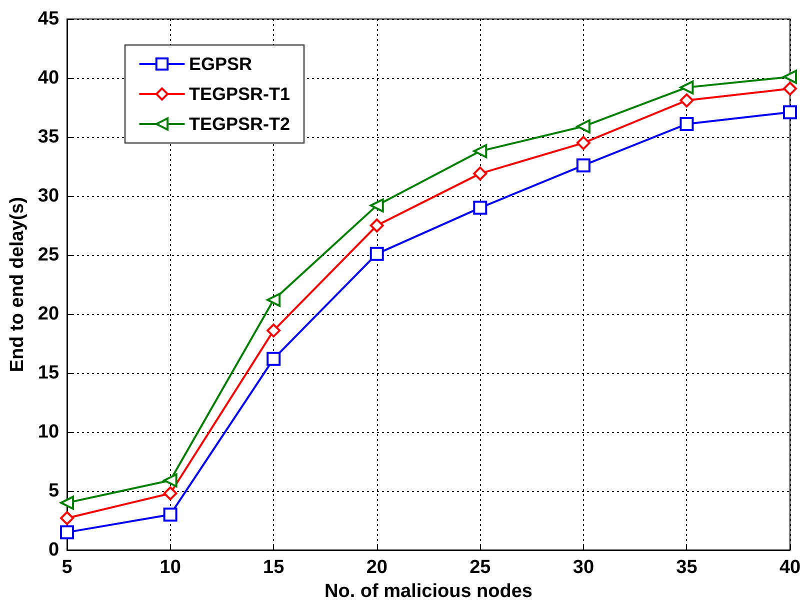 The image size is (810, 614). I want to click on y-tick-label: 20, so click(49, 314).